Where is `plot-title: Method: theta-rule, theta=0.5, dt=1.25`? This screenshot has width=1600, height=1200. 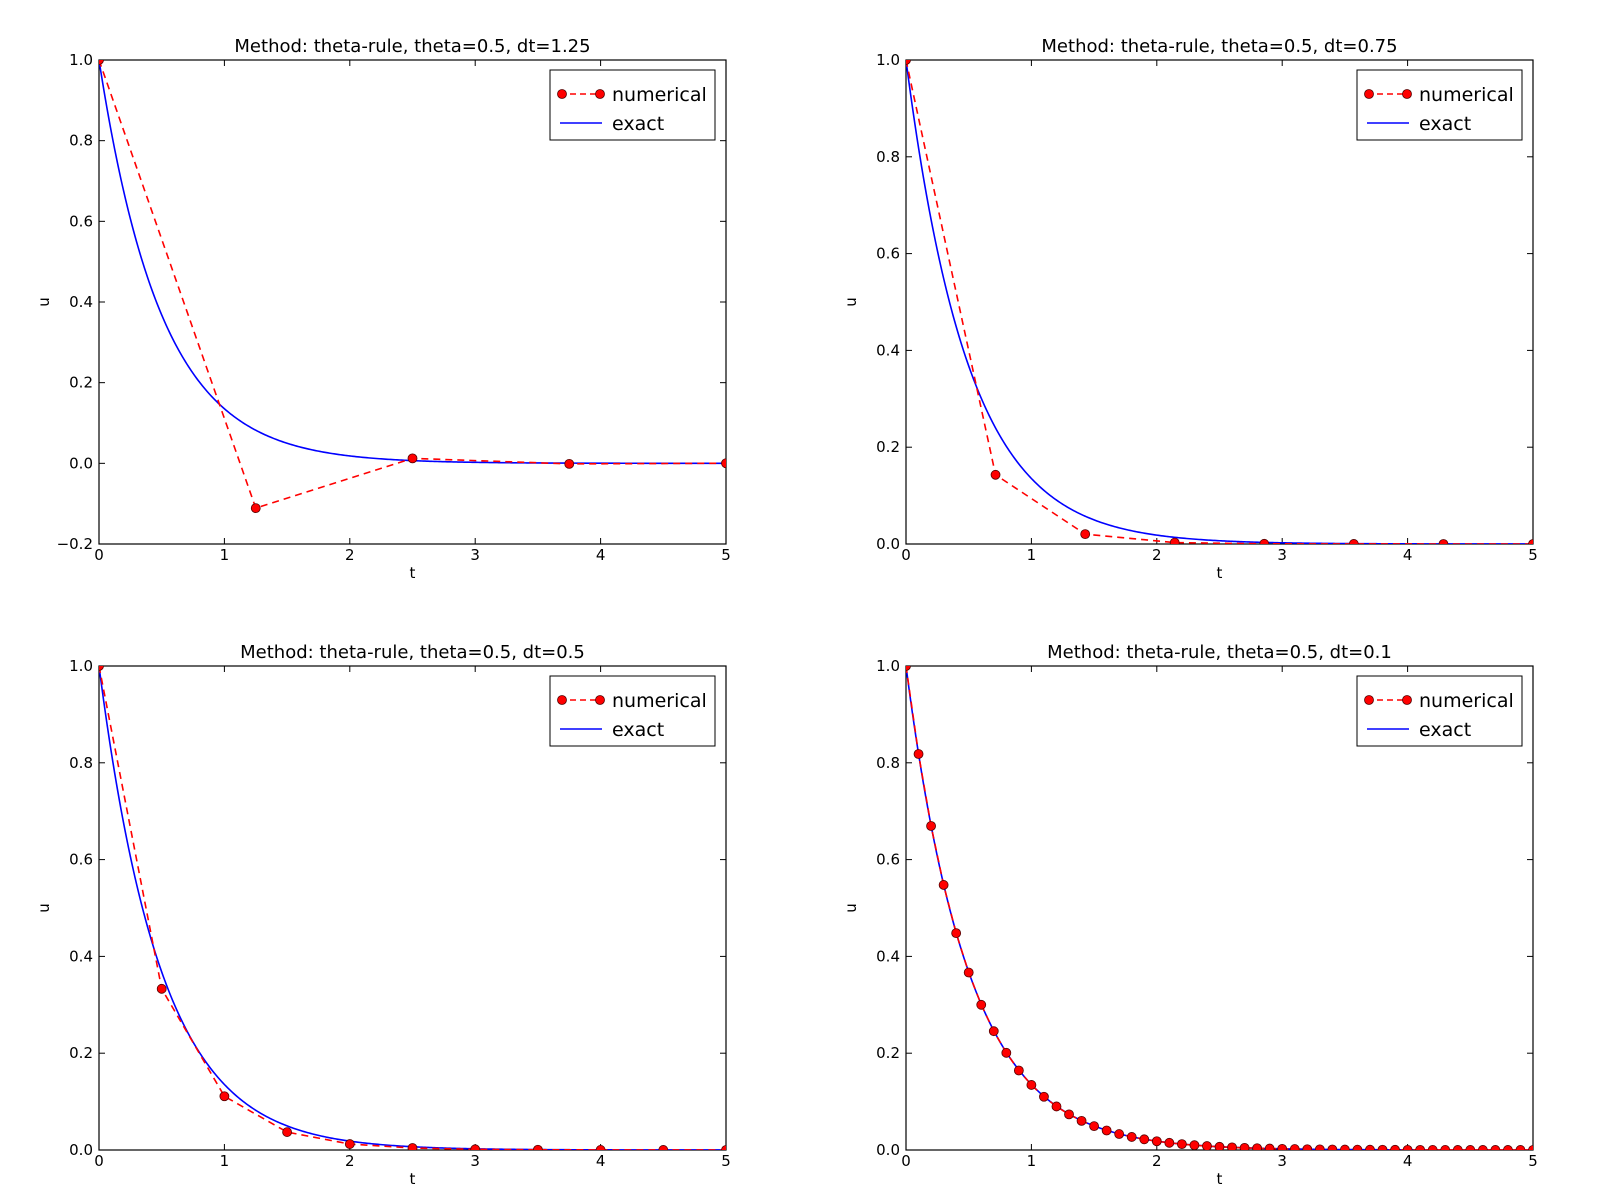
plot-title: Method: theta-rule, theta=0.5, dt=1.25 is located at coordinates (412, 46).